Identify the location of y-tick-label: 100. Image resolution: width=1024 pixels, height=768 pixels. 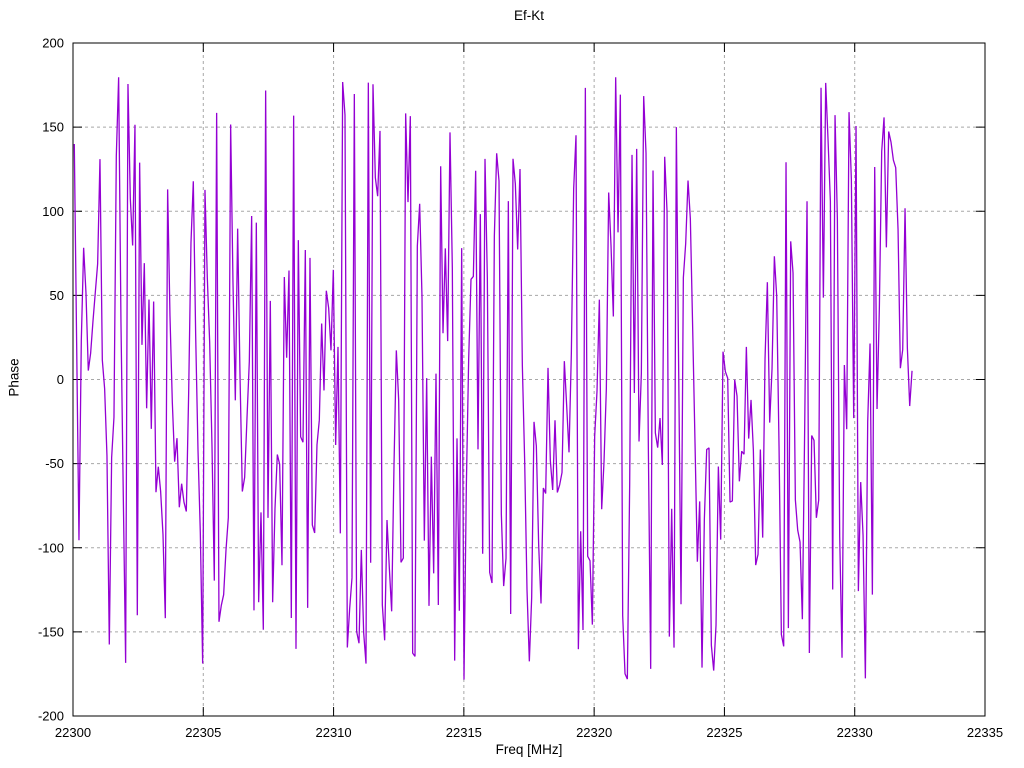
(53, 211).